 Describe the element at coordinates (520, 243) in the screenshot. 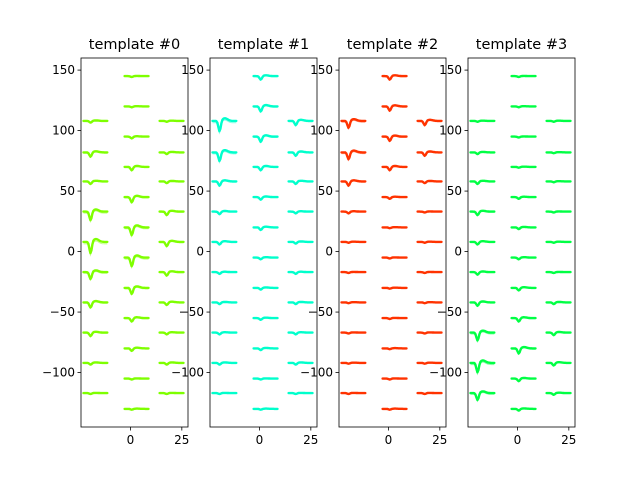

I see `waveform-group` at that location.